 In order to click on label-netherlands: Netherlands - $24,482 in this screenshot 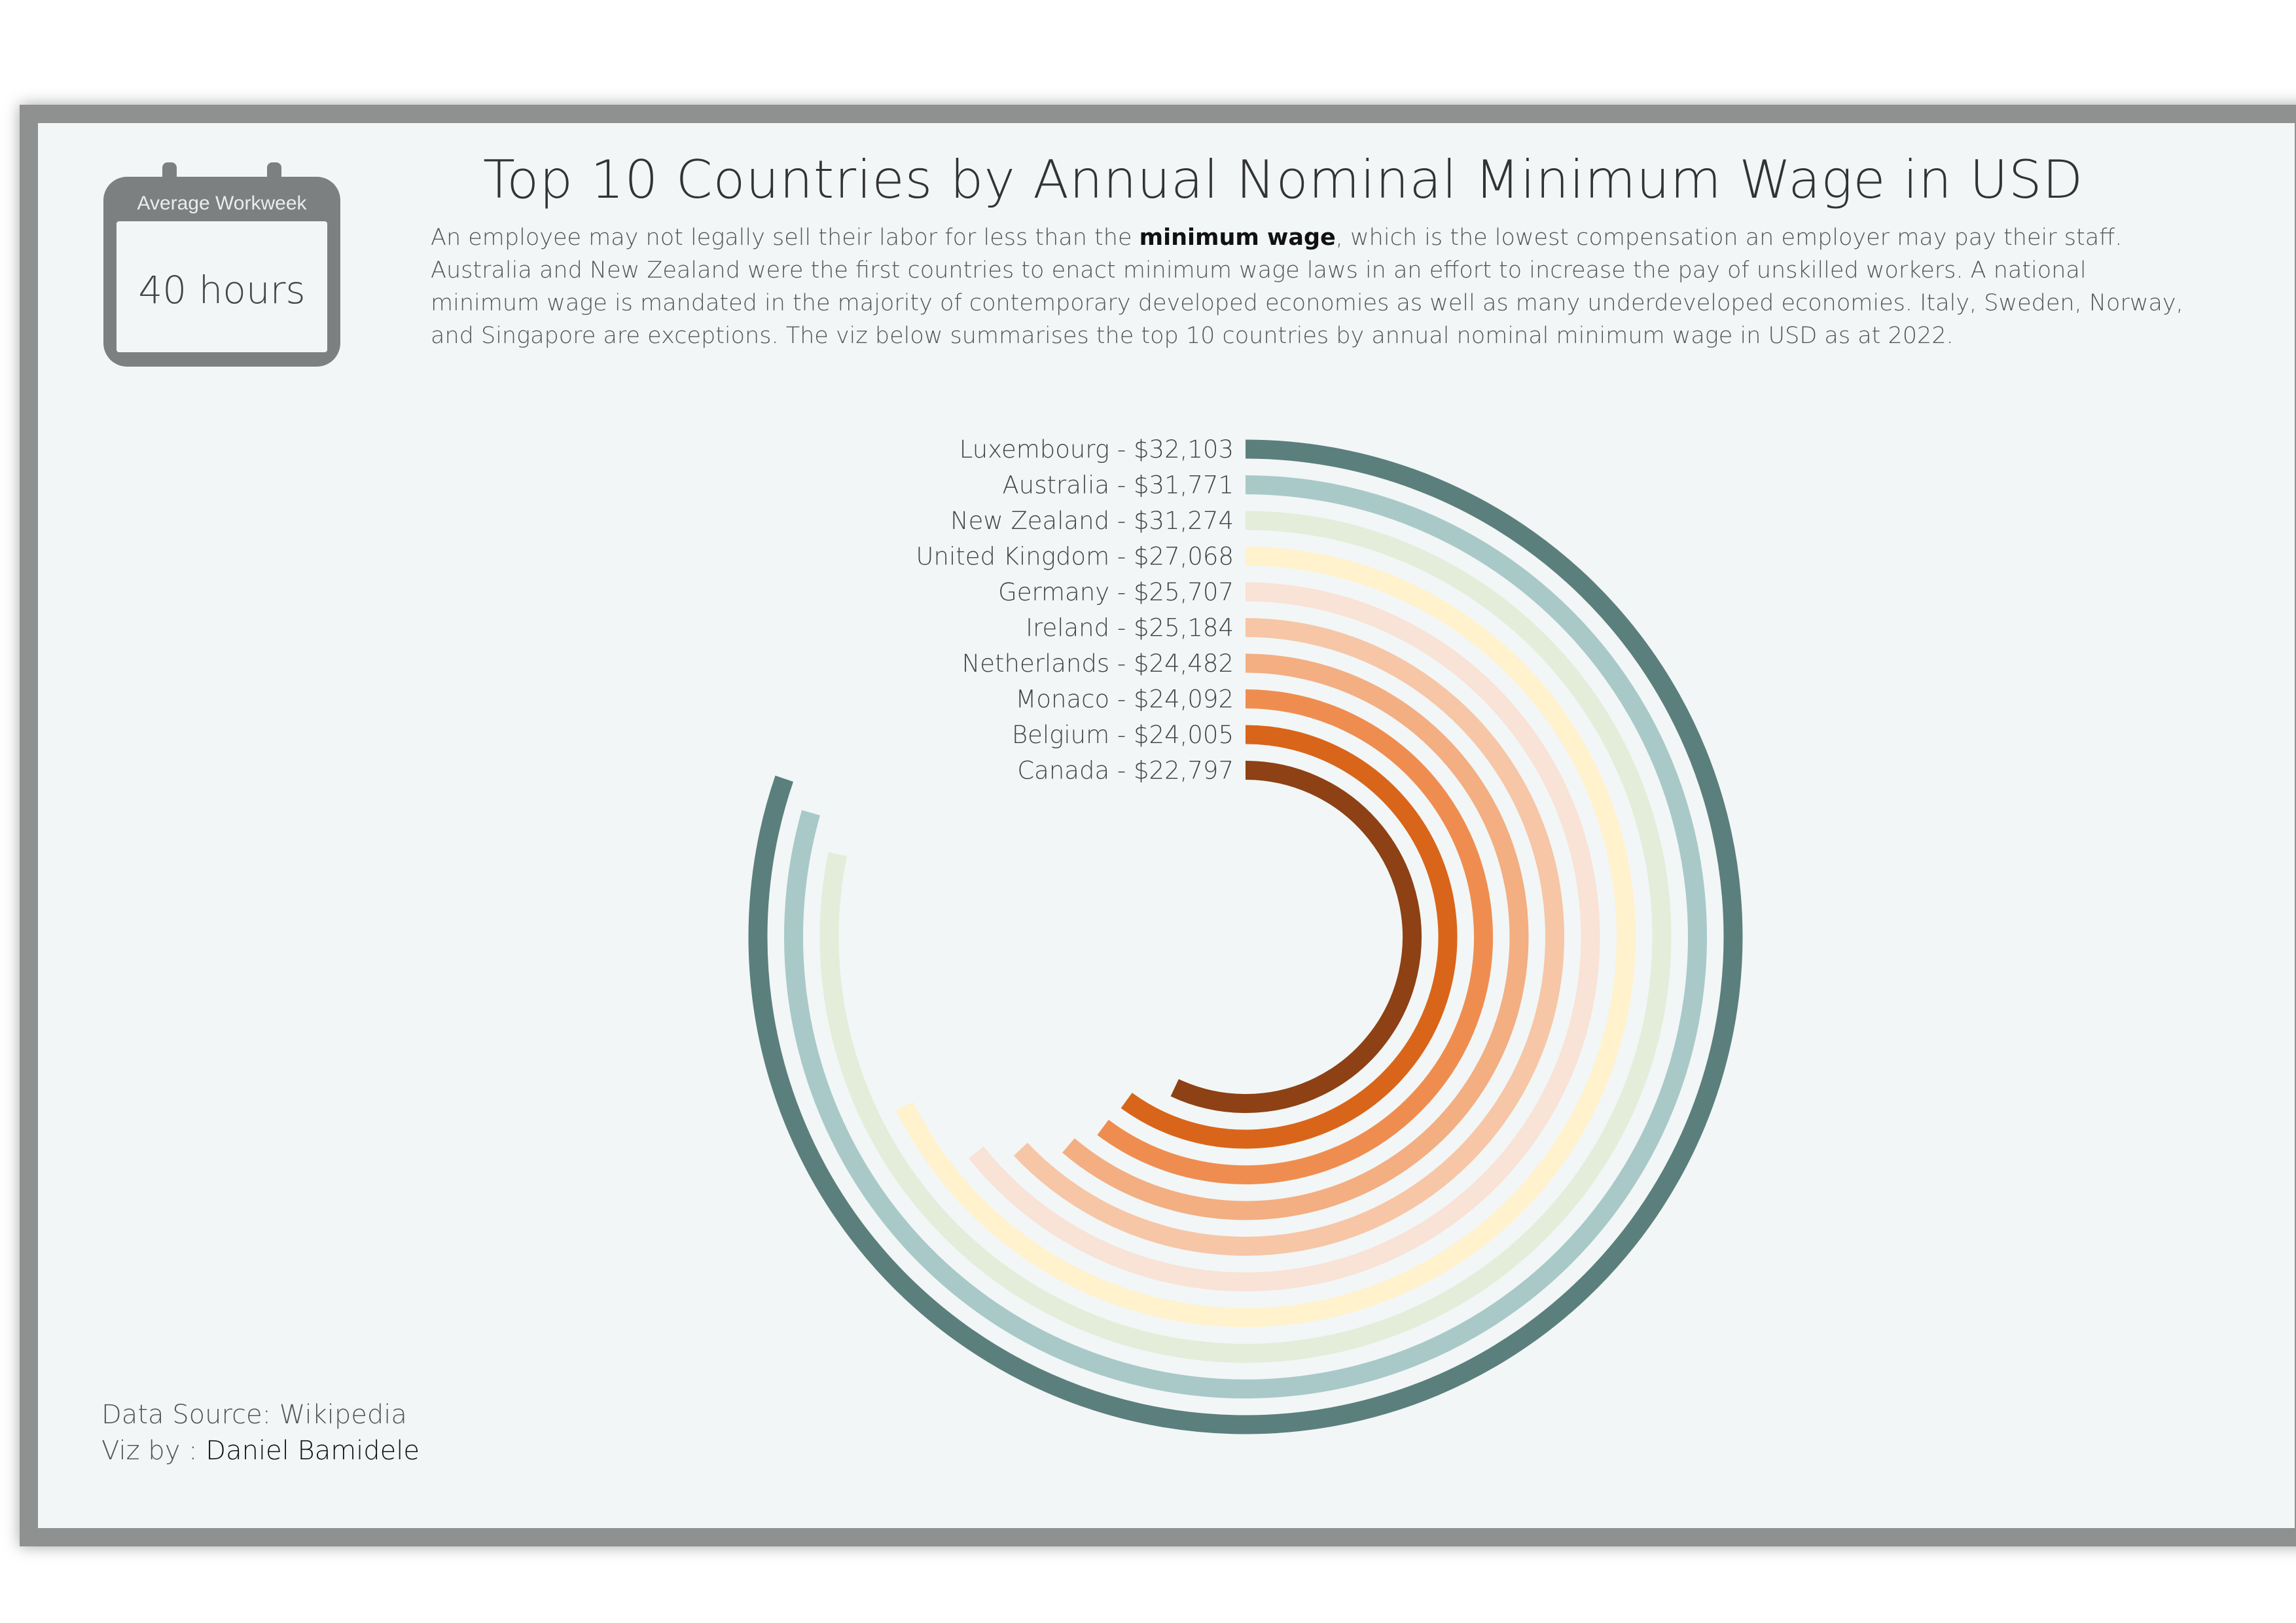, I will do `click(1098, 663)`.